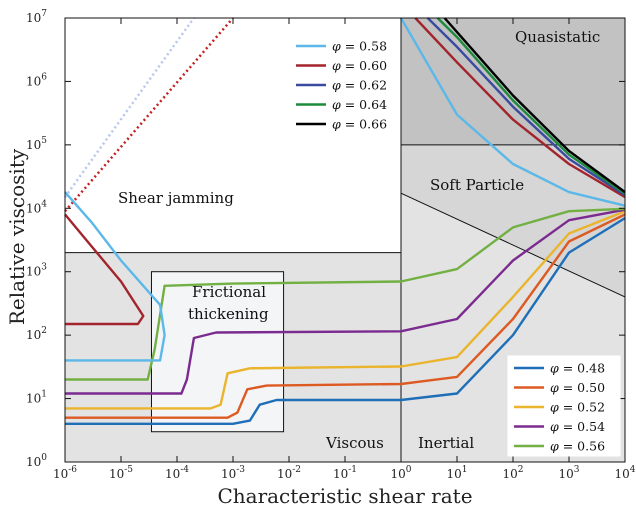 Image resolution: width=636 pixels, height=513 pixels. I want to click on legend-bottom: φ = 0.48 φ = 0.50 φ = 0.52 φ = 0.54 φ = 0.56, so click(564, 406).